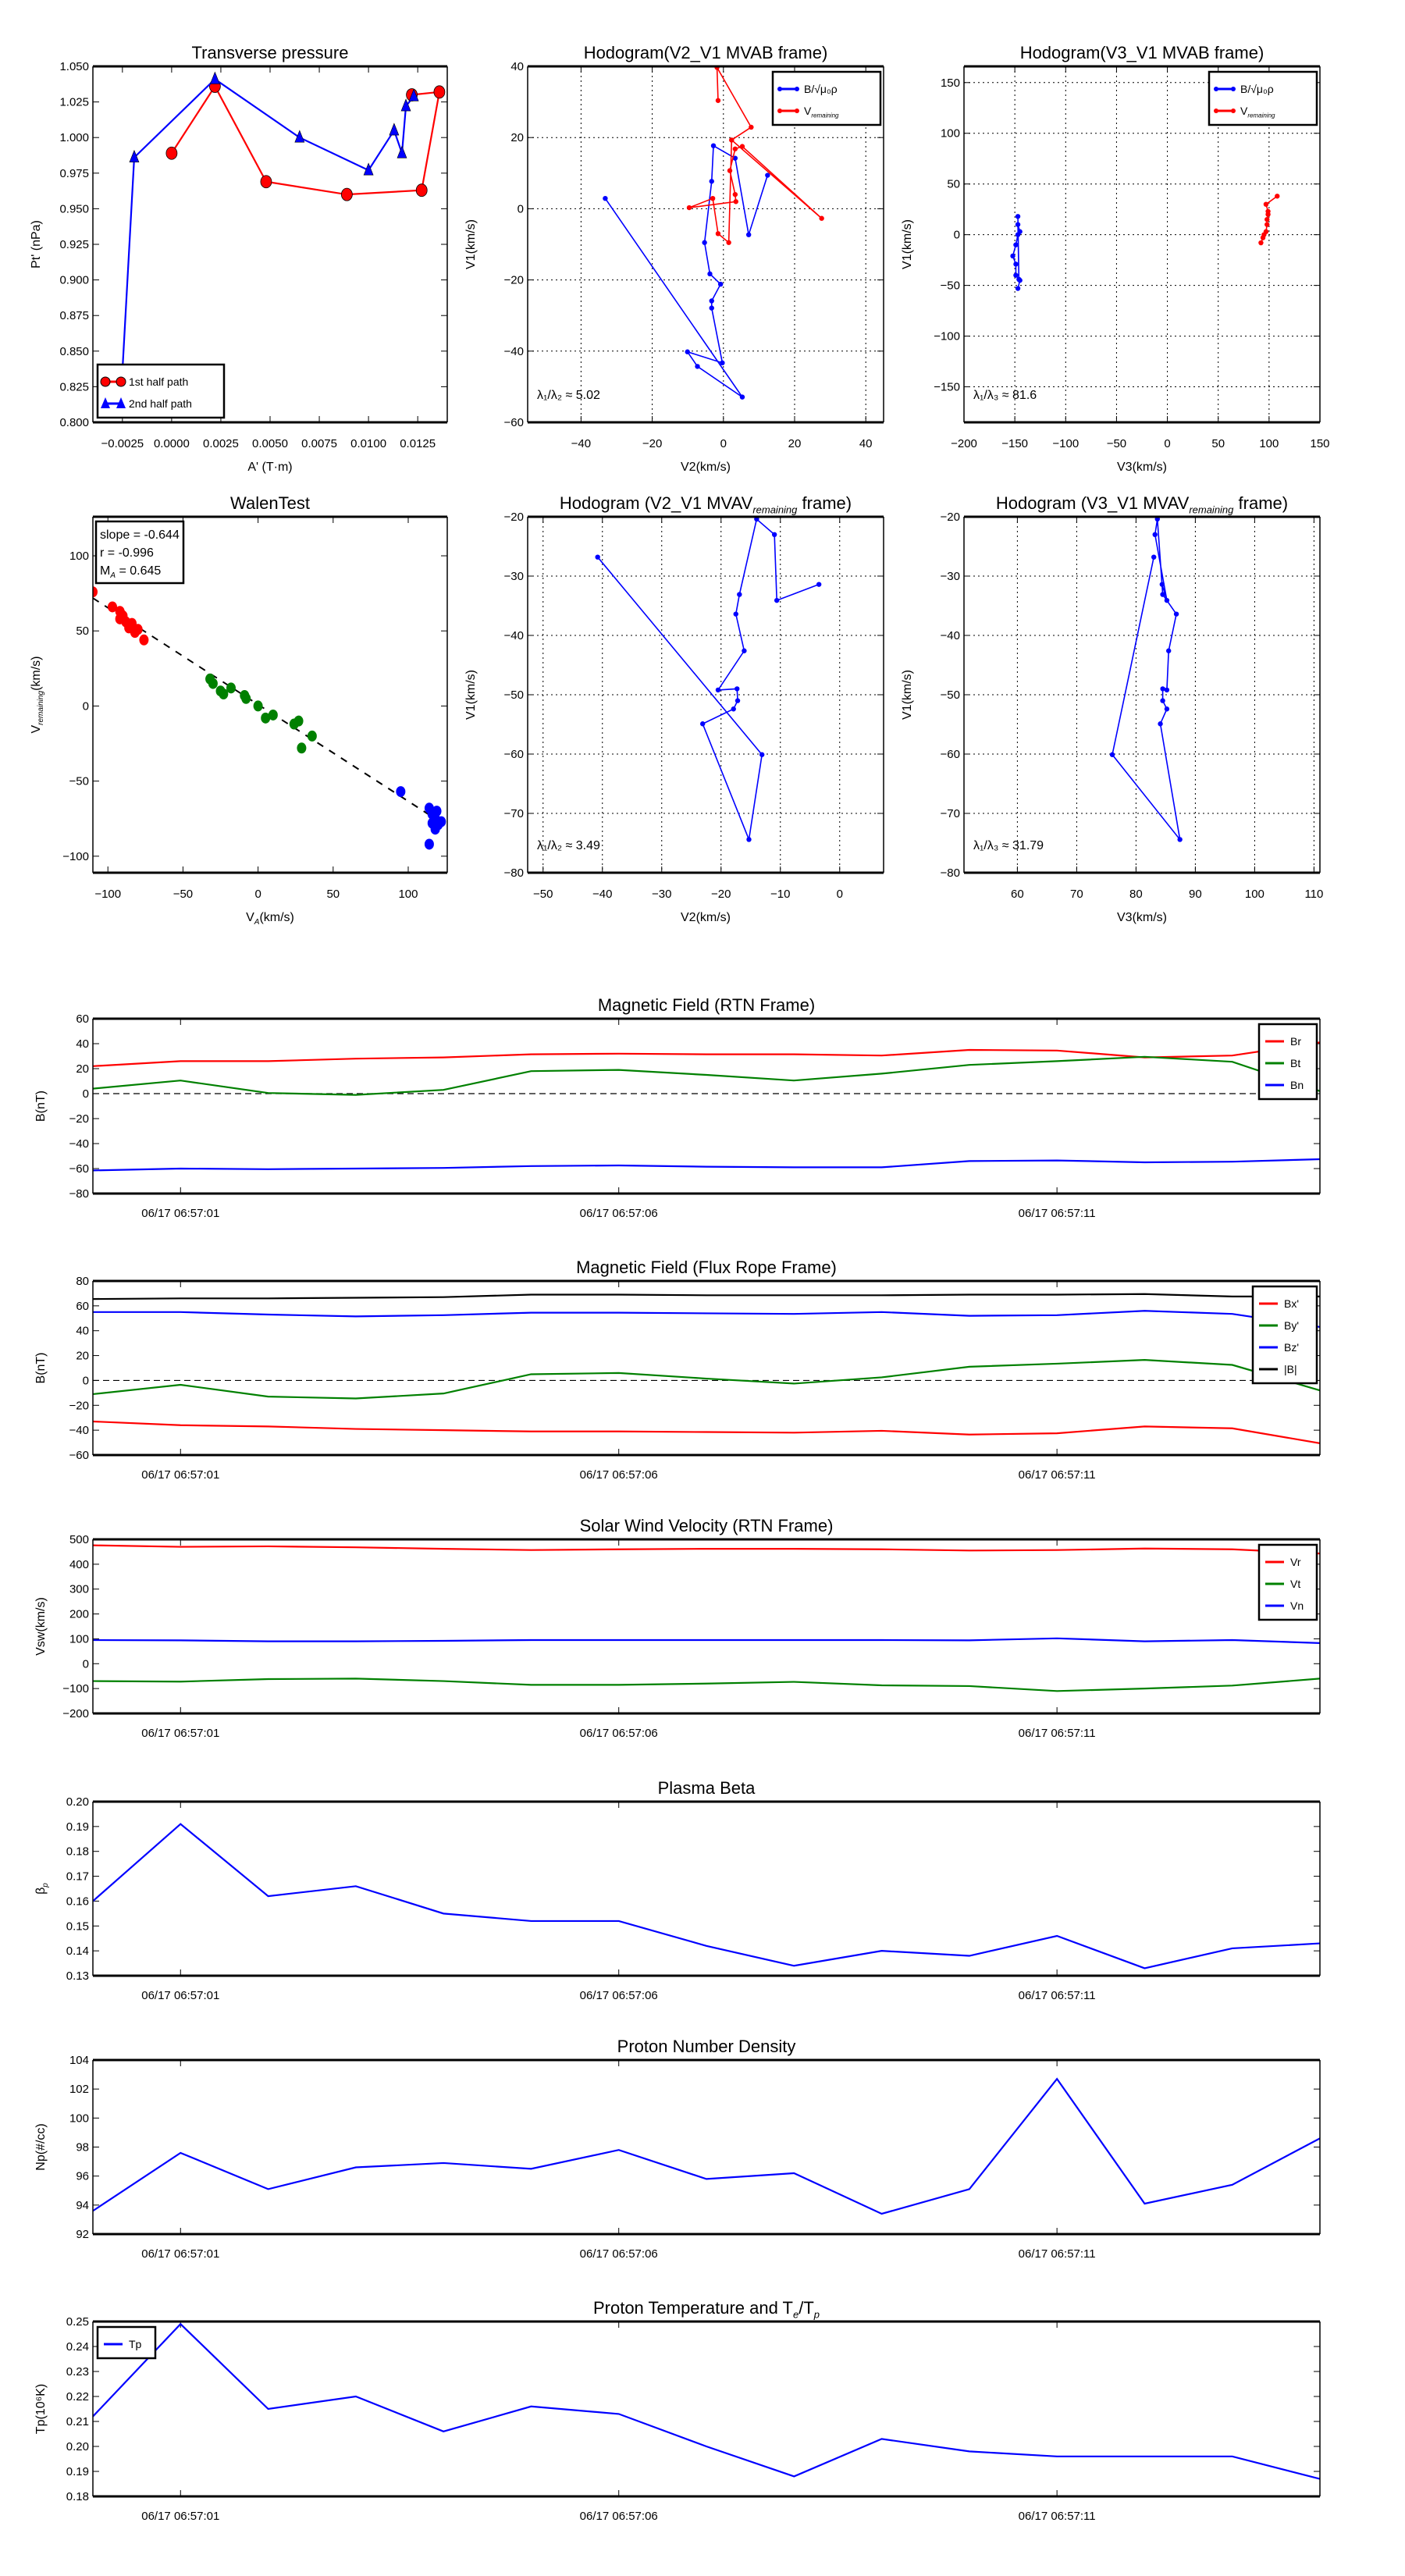 Image resolution: width=1405 pixels, height=2576 pixels. Describe the element at coordinates (1269, 444) in the screenshot. I see `x-tick-label: 100` at that location.